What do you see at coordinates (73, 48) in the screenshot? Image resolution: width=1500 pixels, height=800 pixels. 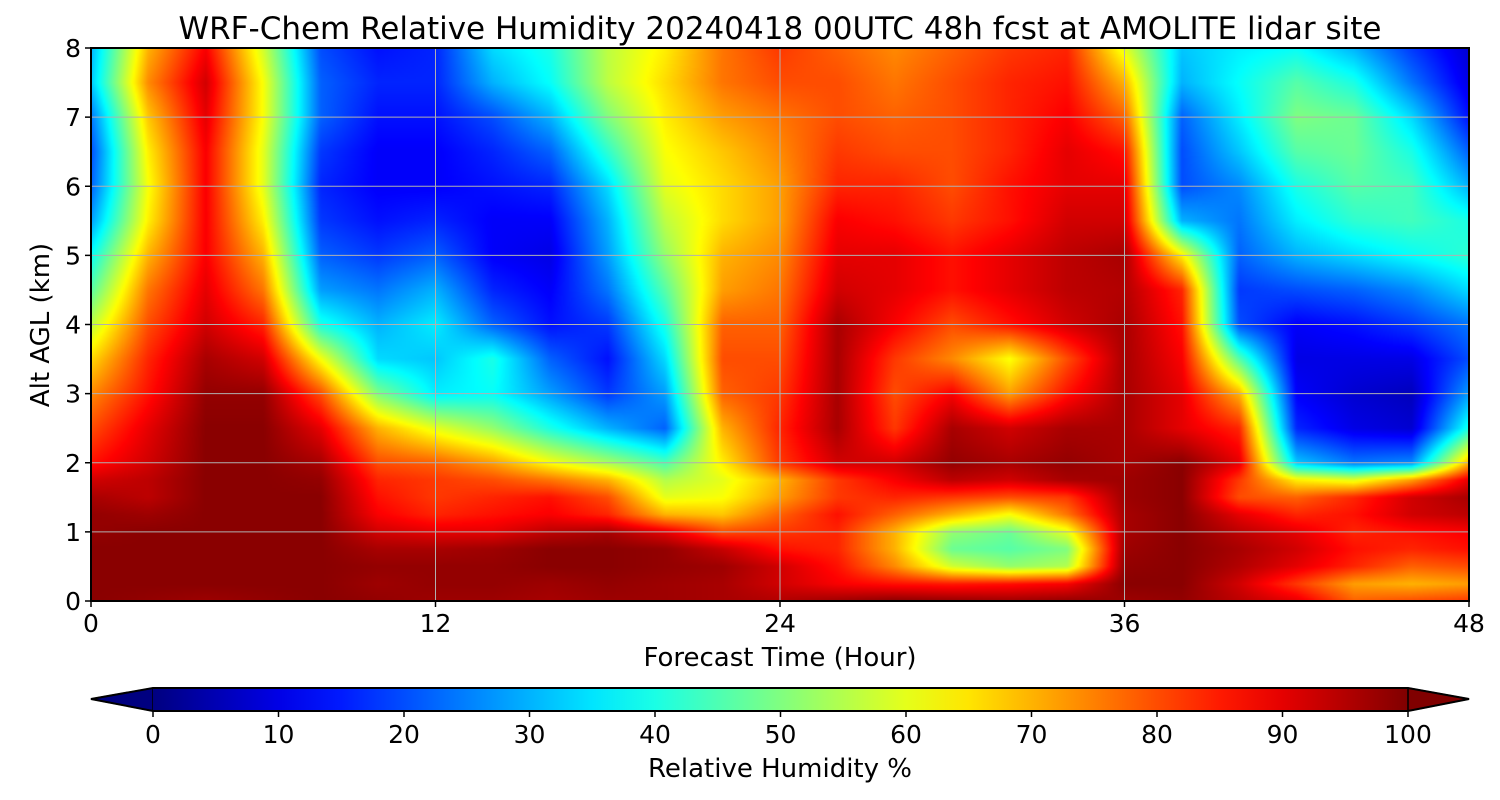 I see `y-tick-label: 8` at bounding box center [73, 48].